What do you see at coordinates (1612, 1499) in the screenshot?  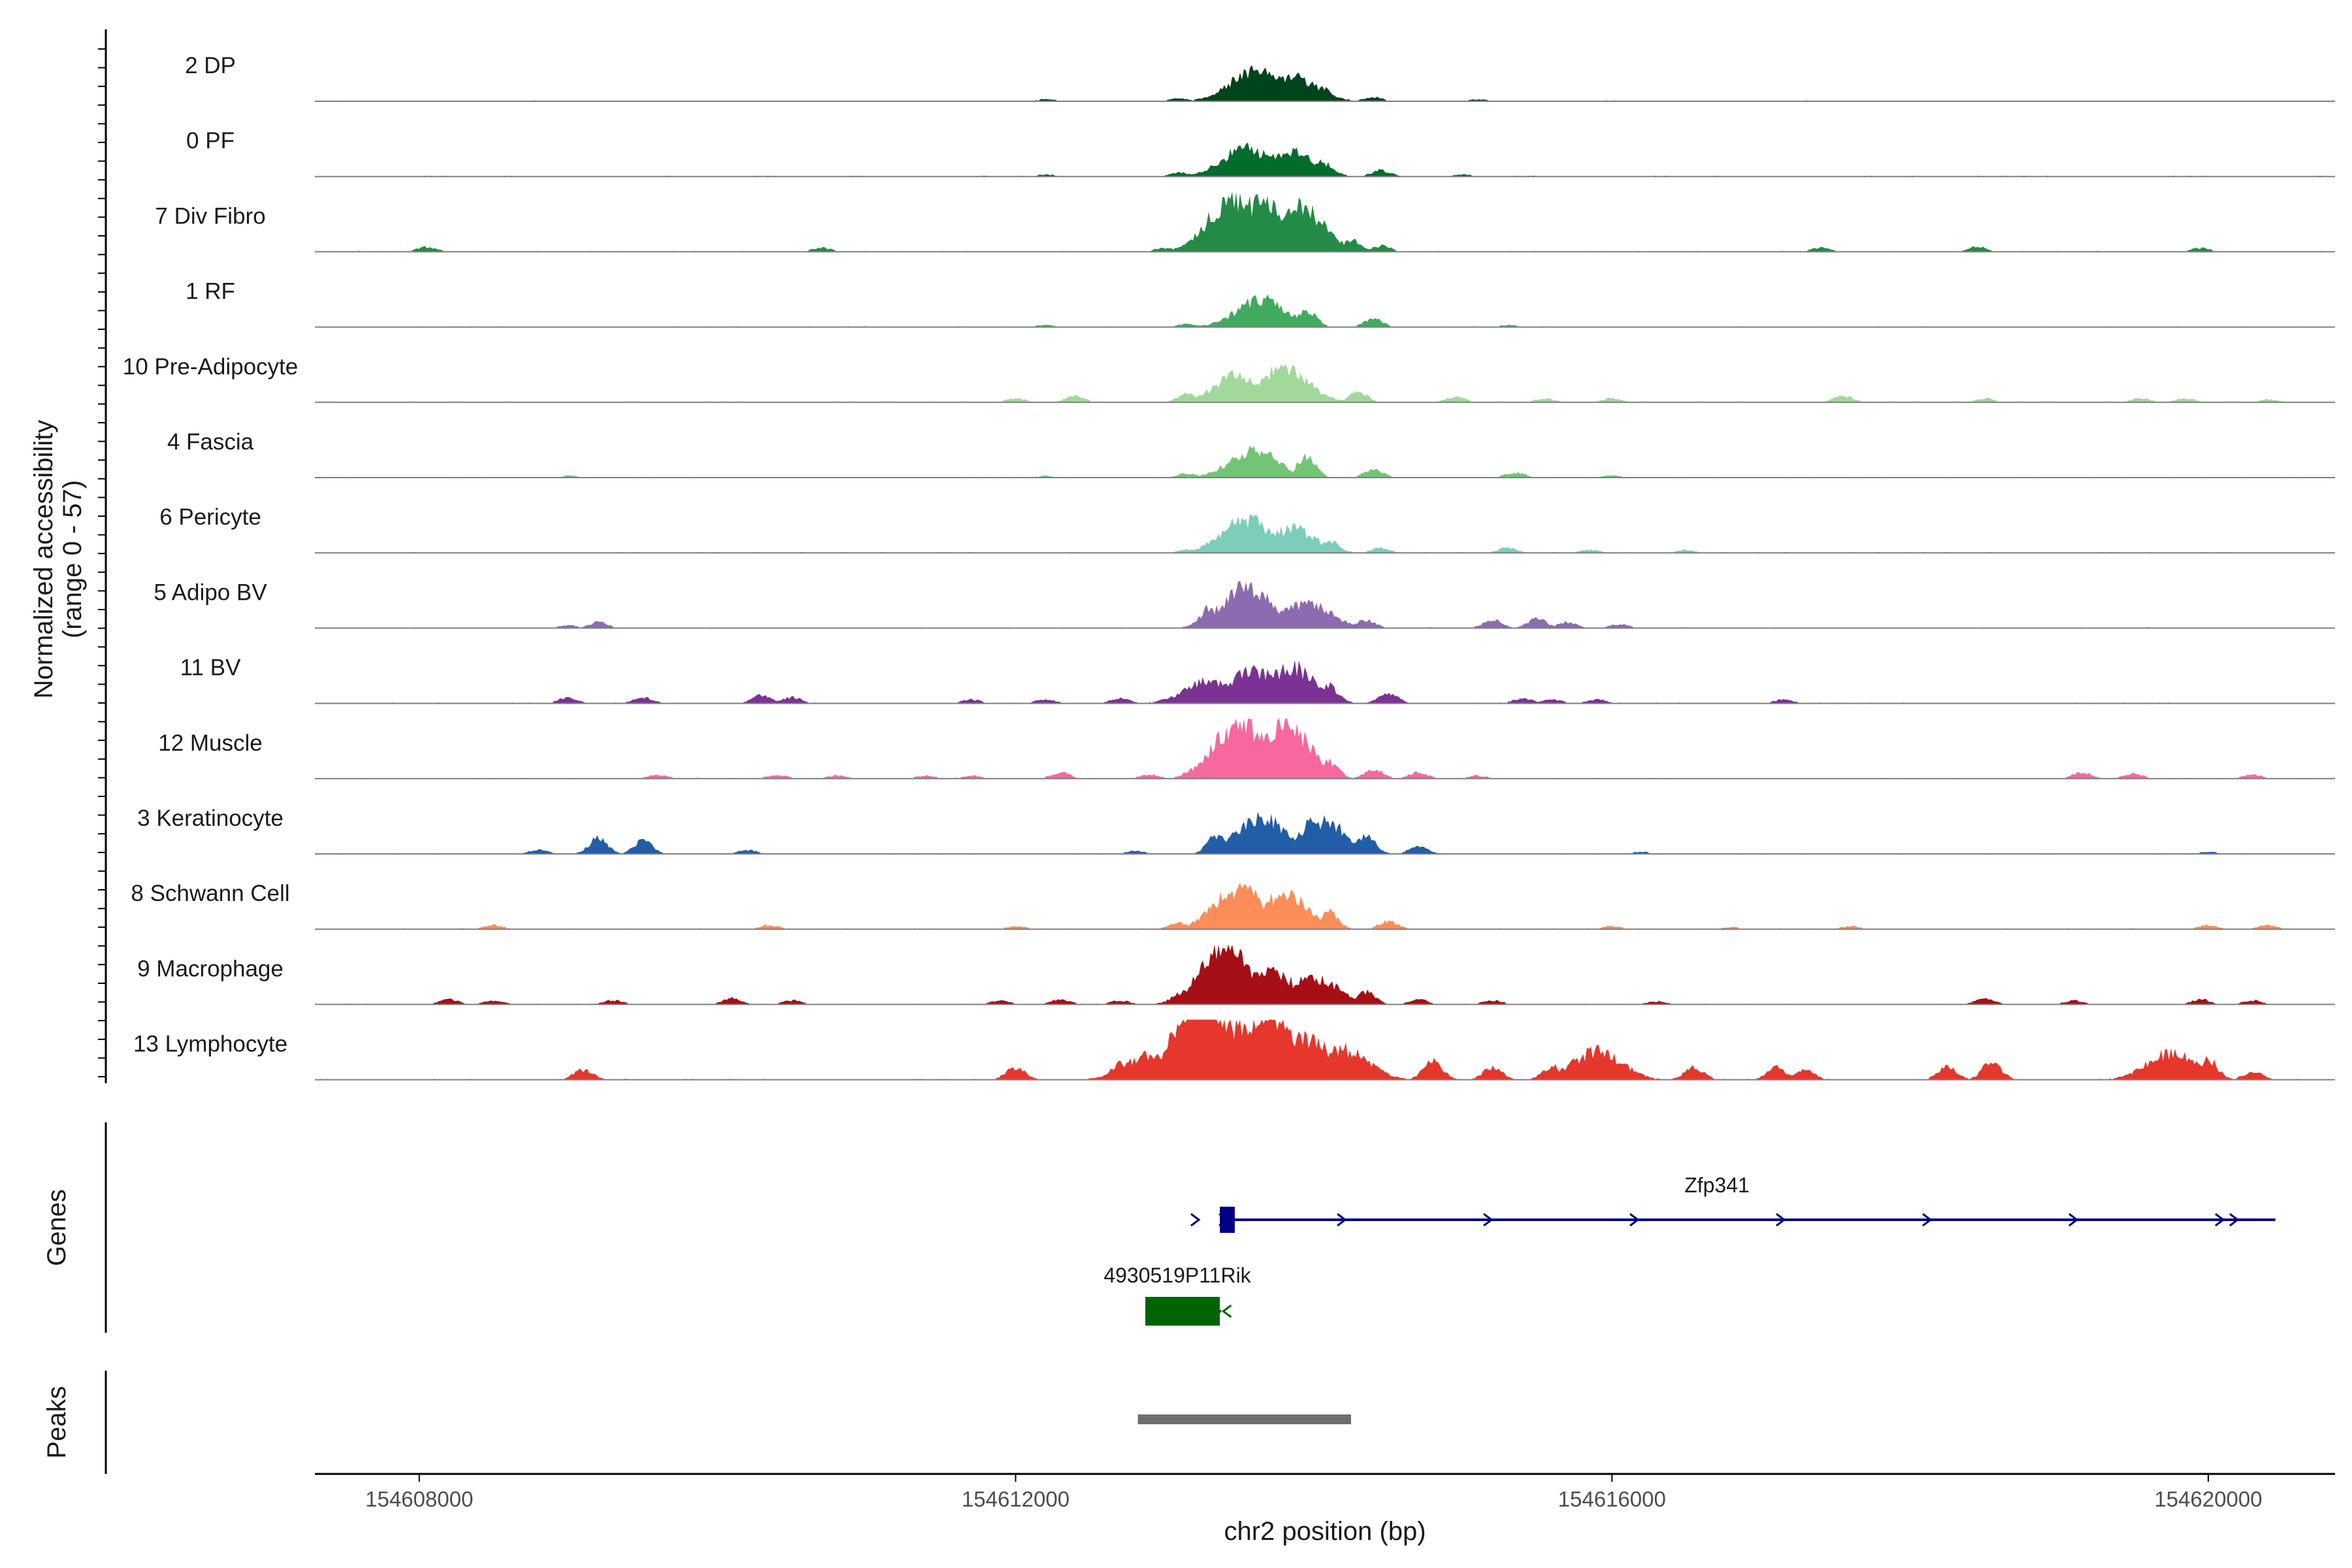 I see `x-tick-label: 154616000` at bounding box center [1612, 1499].